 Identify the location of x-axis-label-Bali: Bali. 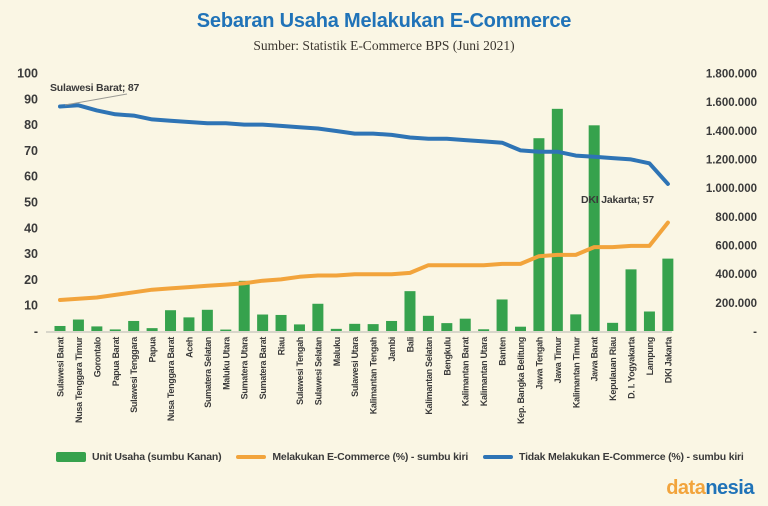
(410, 344).